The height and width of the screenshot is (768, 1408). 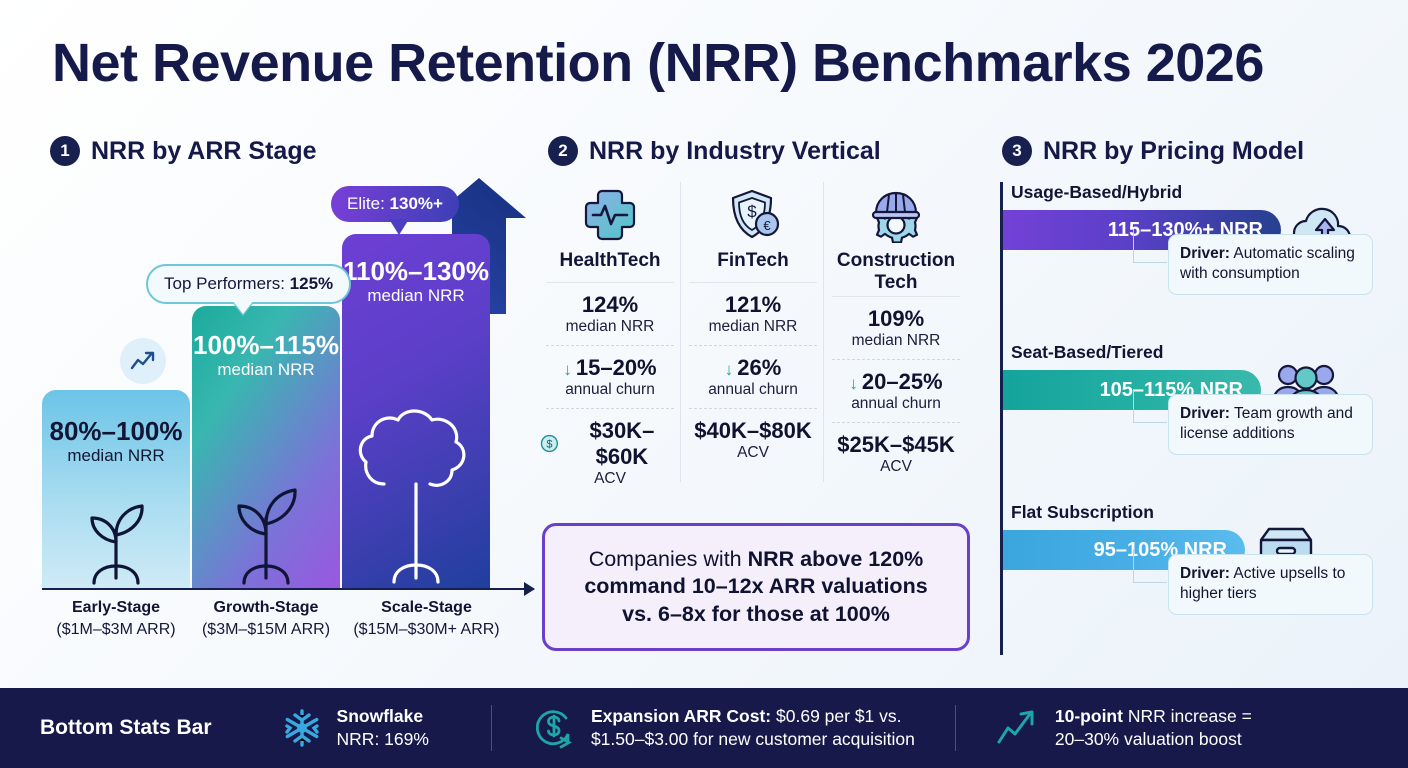 I want to click on rule, so click(x=896, y=296).